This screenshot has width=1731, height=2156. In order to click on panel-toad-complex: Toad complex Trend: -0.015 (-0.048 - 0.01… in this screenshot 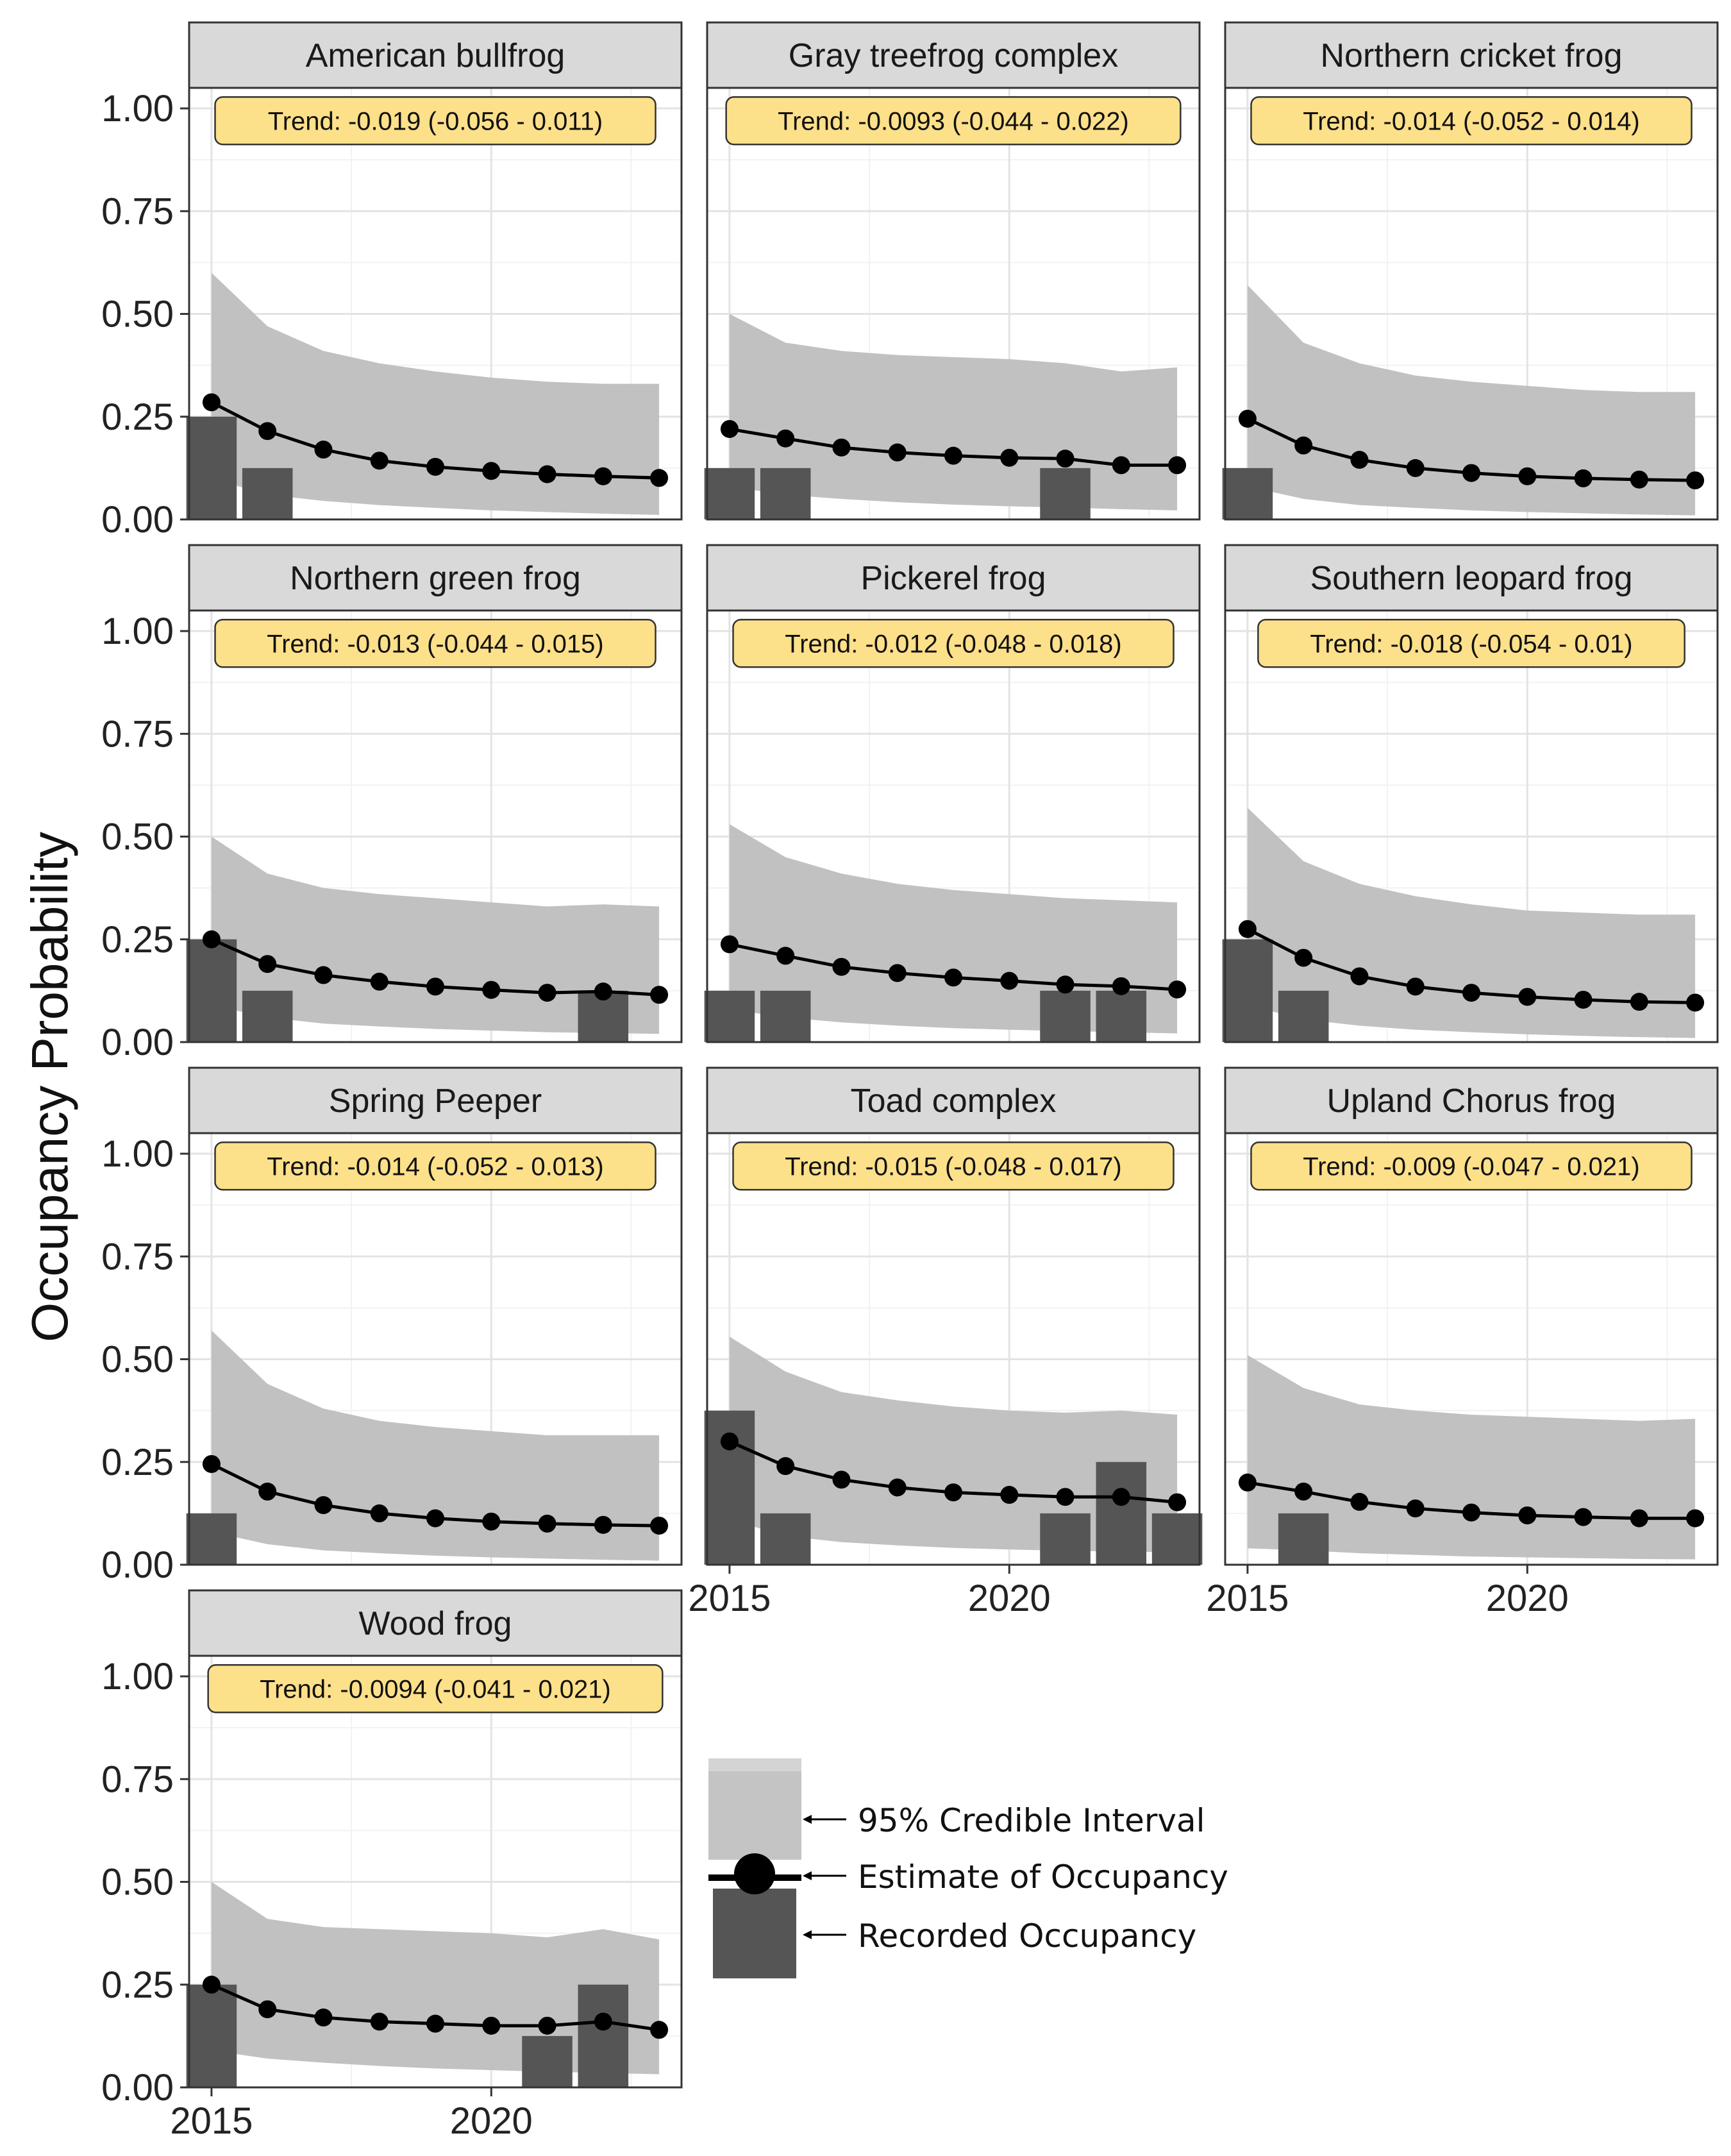, I will do `click(945, 1342)`.